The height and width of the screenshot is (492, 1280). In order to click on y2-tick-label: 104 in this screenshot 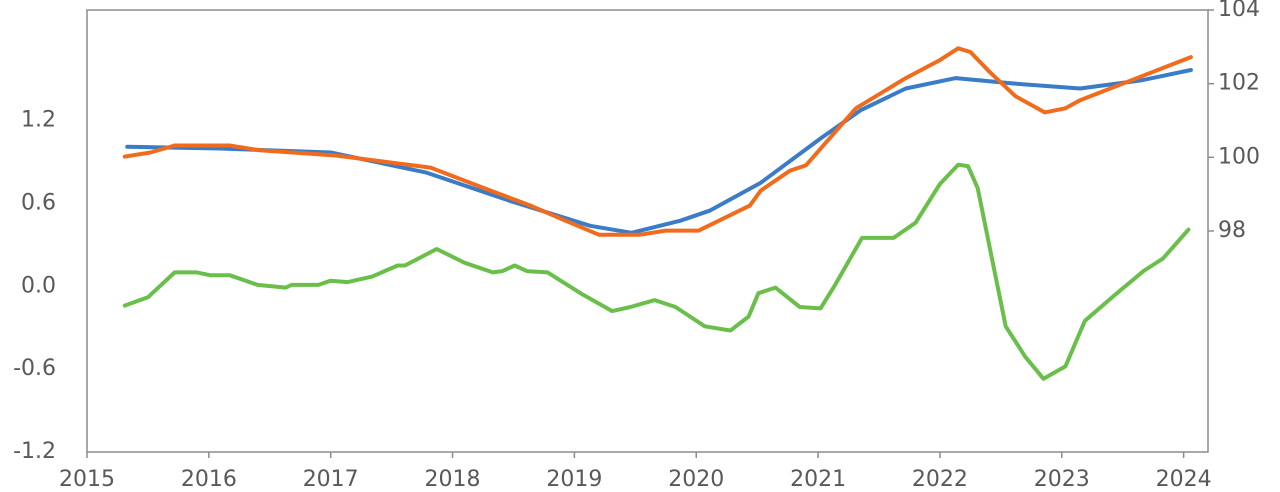, I will do `click(1239, 11)`.